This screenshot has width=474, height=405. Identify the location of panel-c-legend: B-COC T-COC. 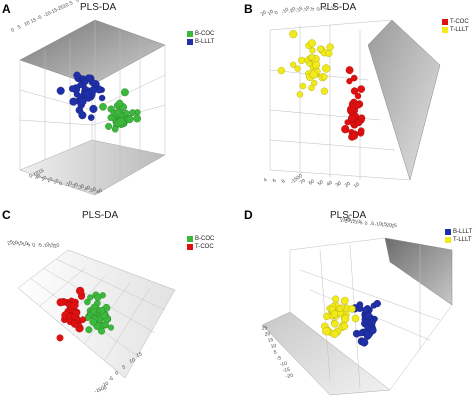
(200, 243).